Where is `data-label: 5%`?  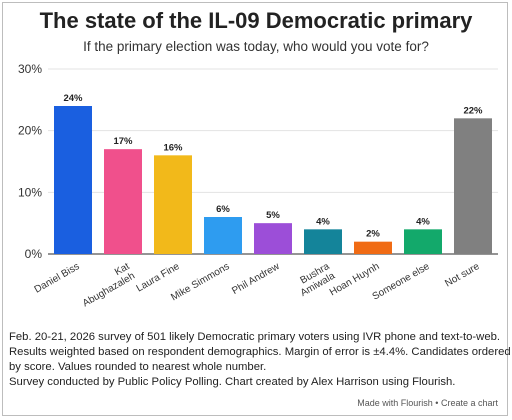
data-label: 5% is located at coordinates (273, 215).